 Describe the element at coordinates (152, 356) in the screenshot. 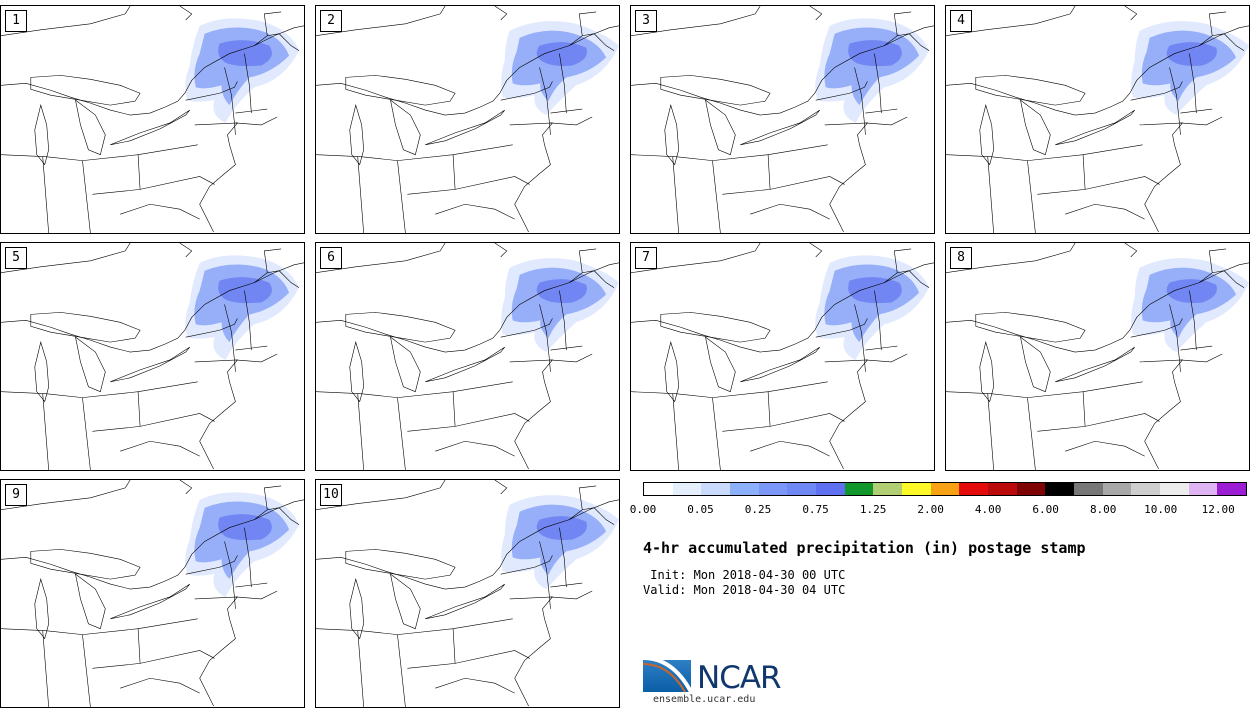

I see `map-panel: 5` at that location.